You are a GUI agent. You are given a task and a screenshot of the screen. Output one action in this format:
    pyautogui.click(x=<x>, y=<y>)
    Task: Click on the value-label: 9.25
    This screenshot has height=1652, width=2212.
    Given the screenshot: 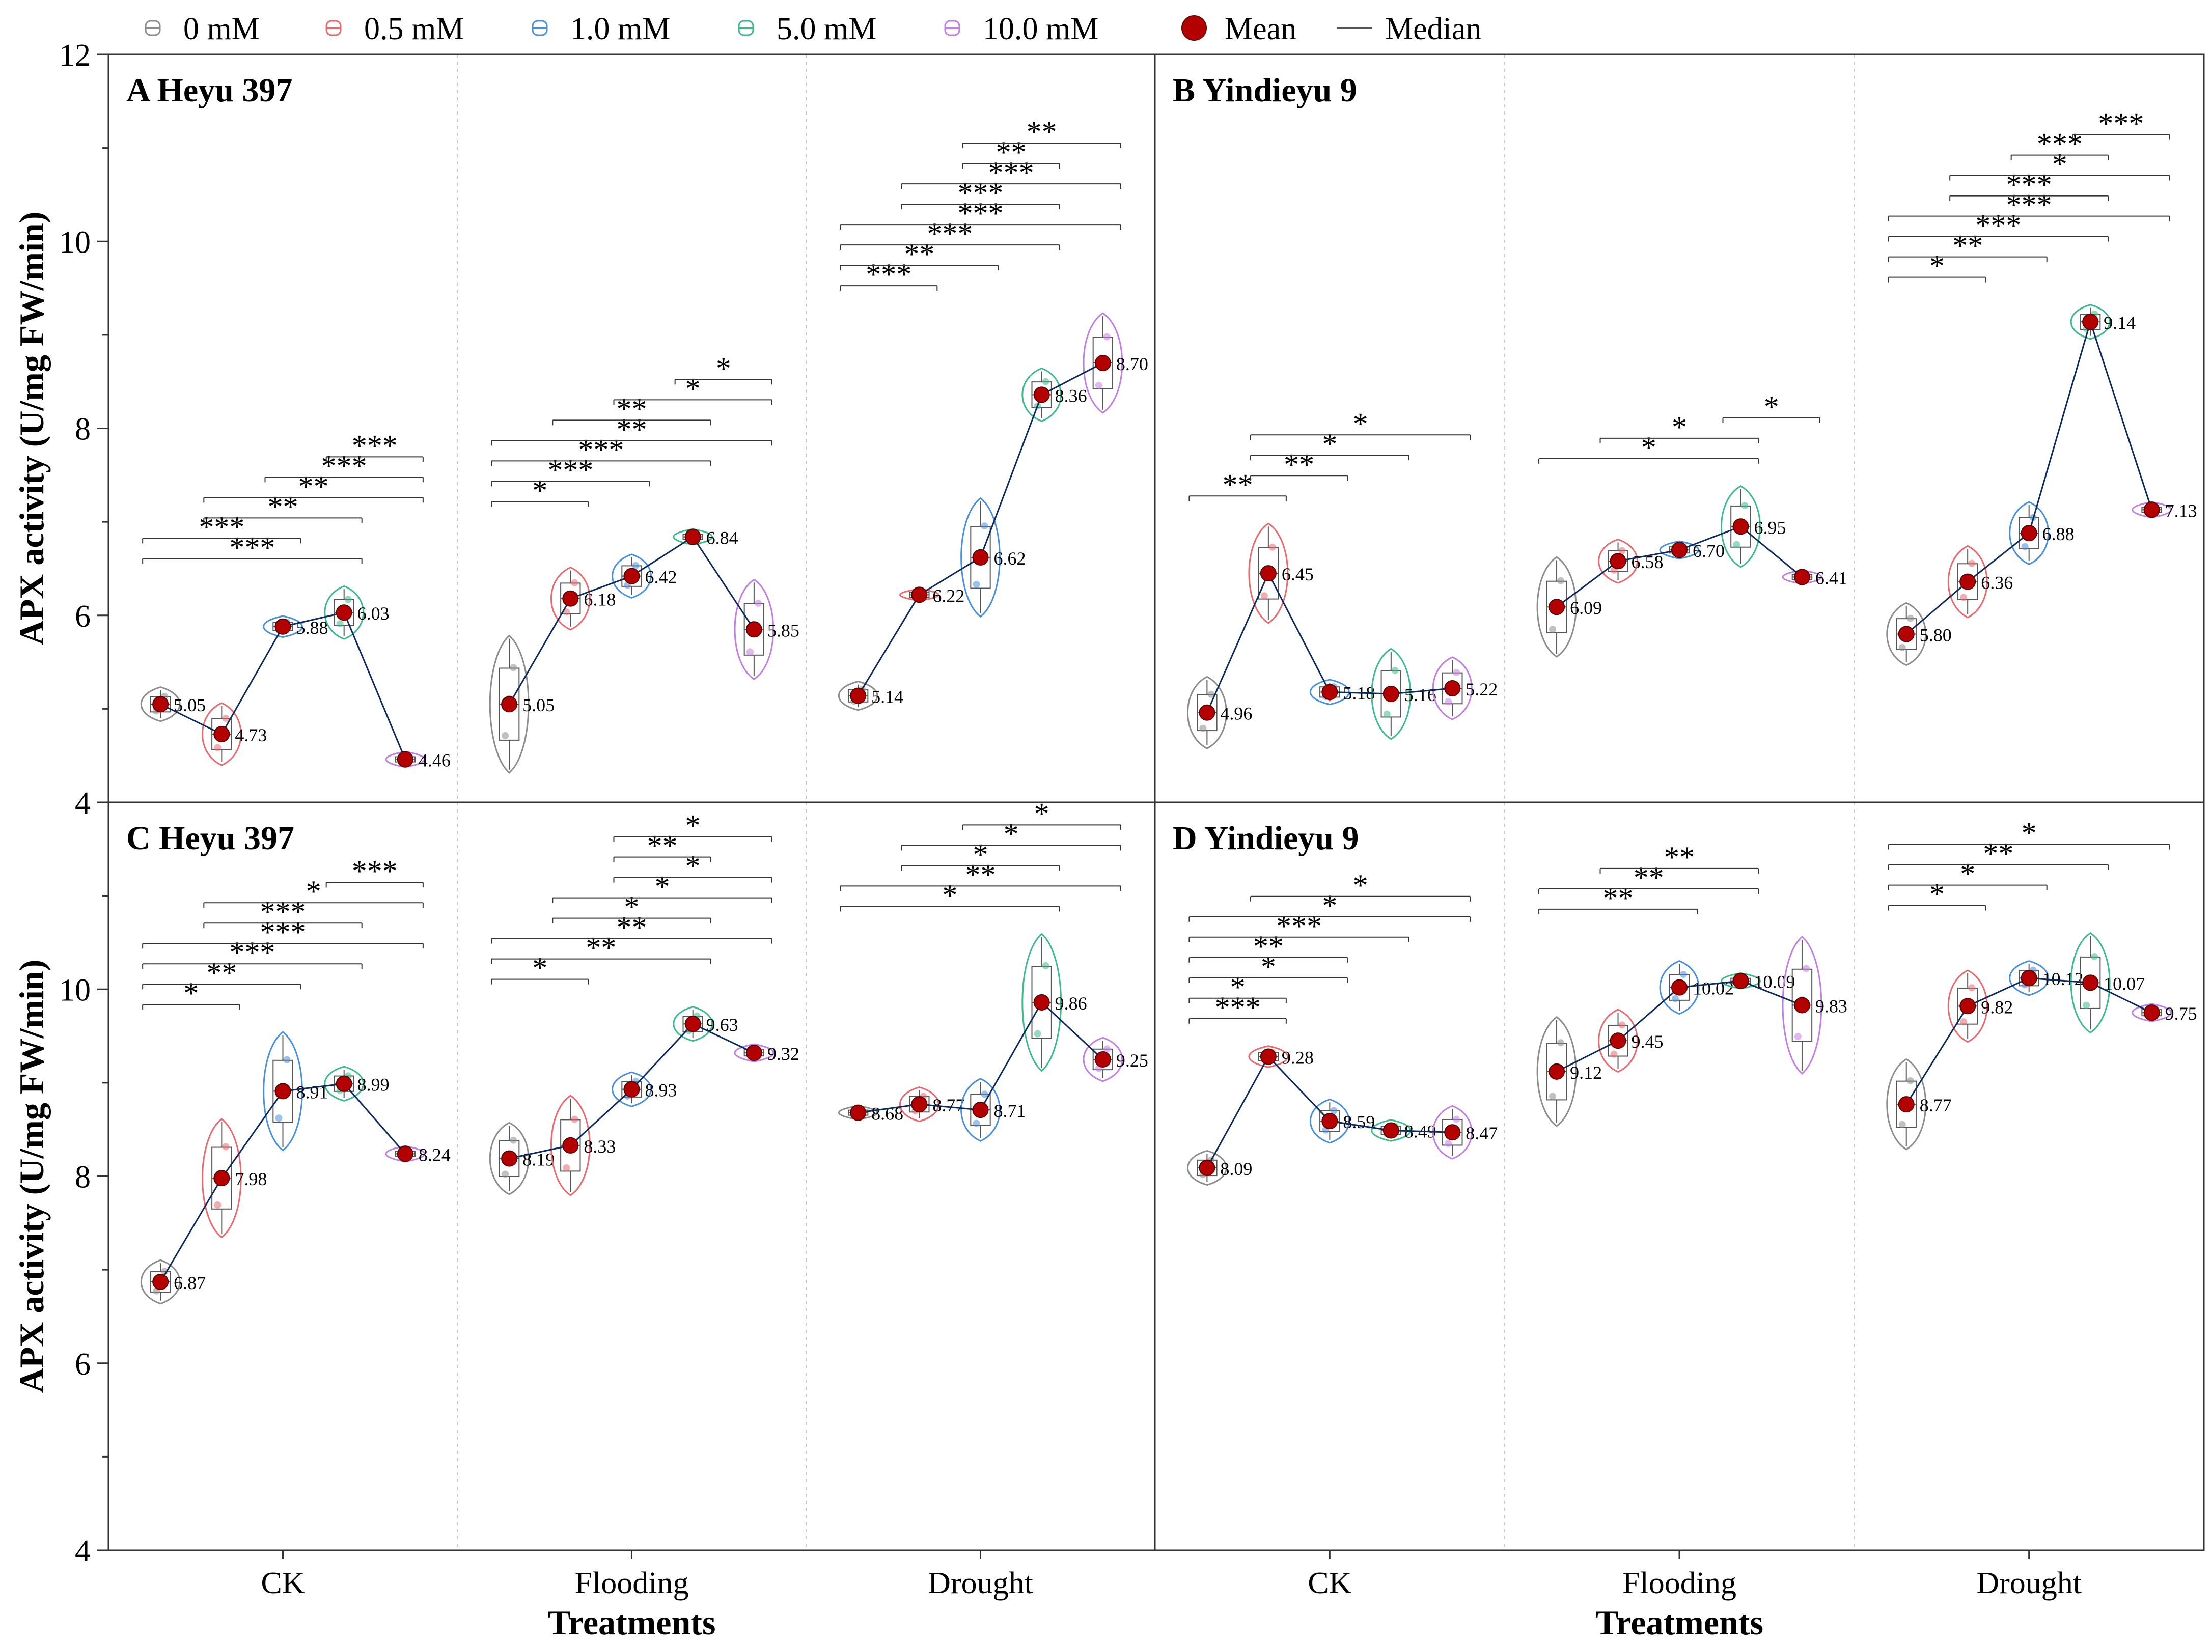 What is the action you would take?
    pyautogui.click(x=1132, y=1060)
    